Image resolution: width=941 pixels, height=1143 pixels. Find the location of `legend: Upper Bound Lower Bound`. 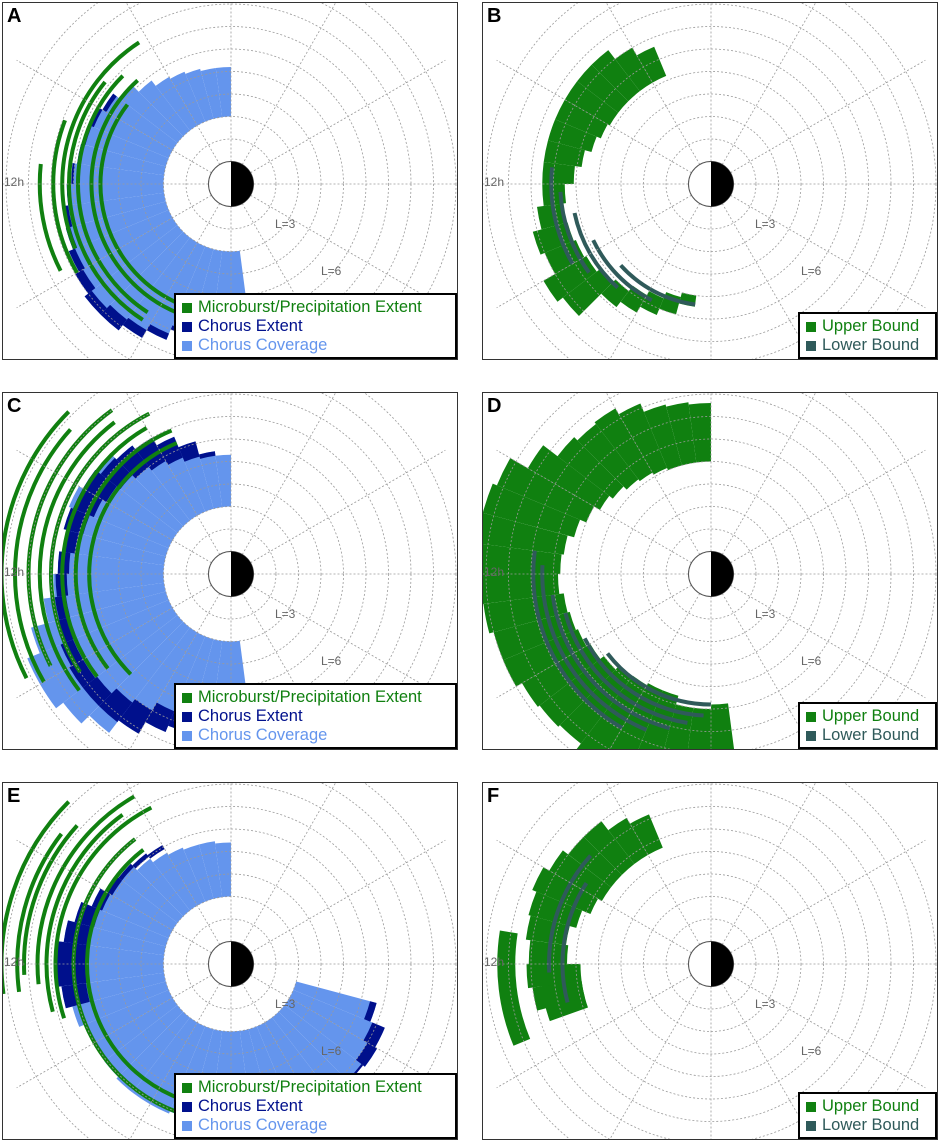

legend: Upper Bound Lower Bound is located at coordinates (867, 1115).